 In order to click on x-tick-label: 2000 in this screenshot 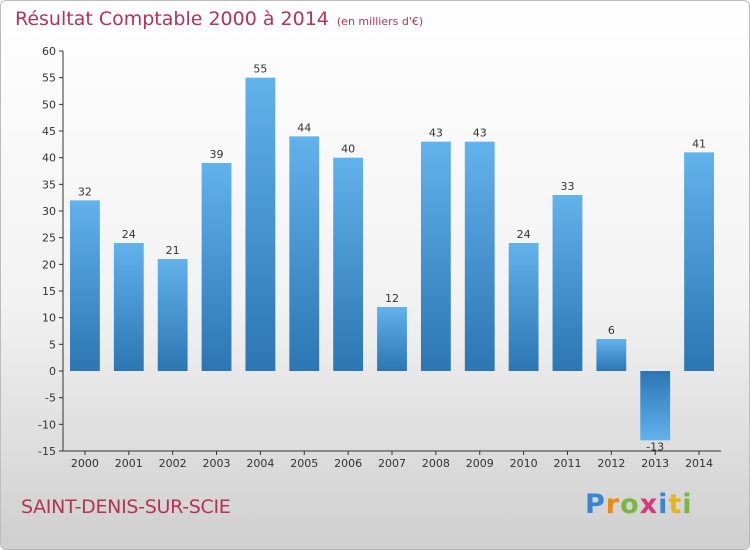, I will do `click(85, 463)`.